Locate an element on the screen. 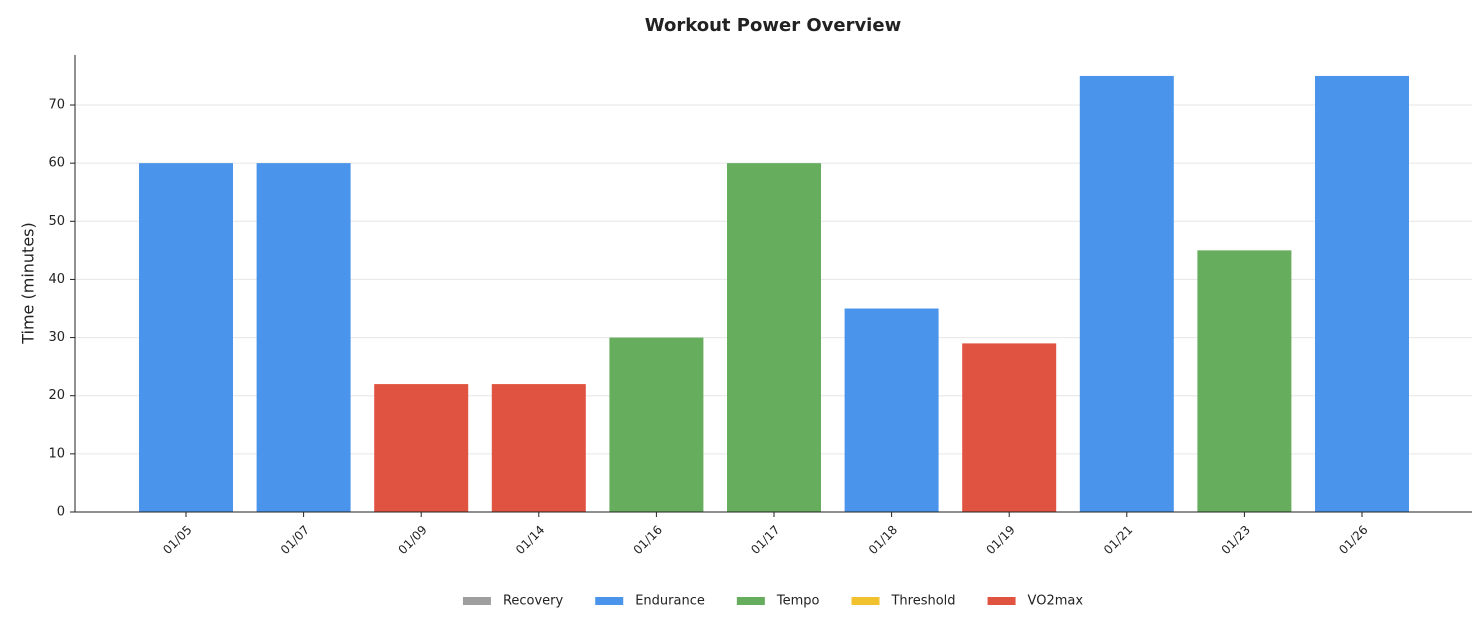 The height and width of the screenshot is (620, 1480). legend-label: Tempo is located at coordinates (798, 601).